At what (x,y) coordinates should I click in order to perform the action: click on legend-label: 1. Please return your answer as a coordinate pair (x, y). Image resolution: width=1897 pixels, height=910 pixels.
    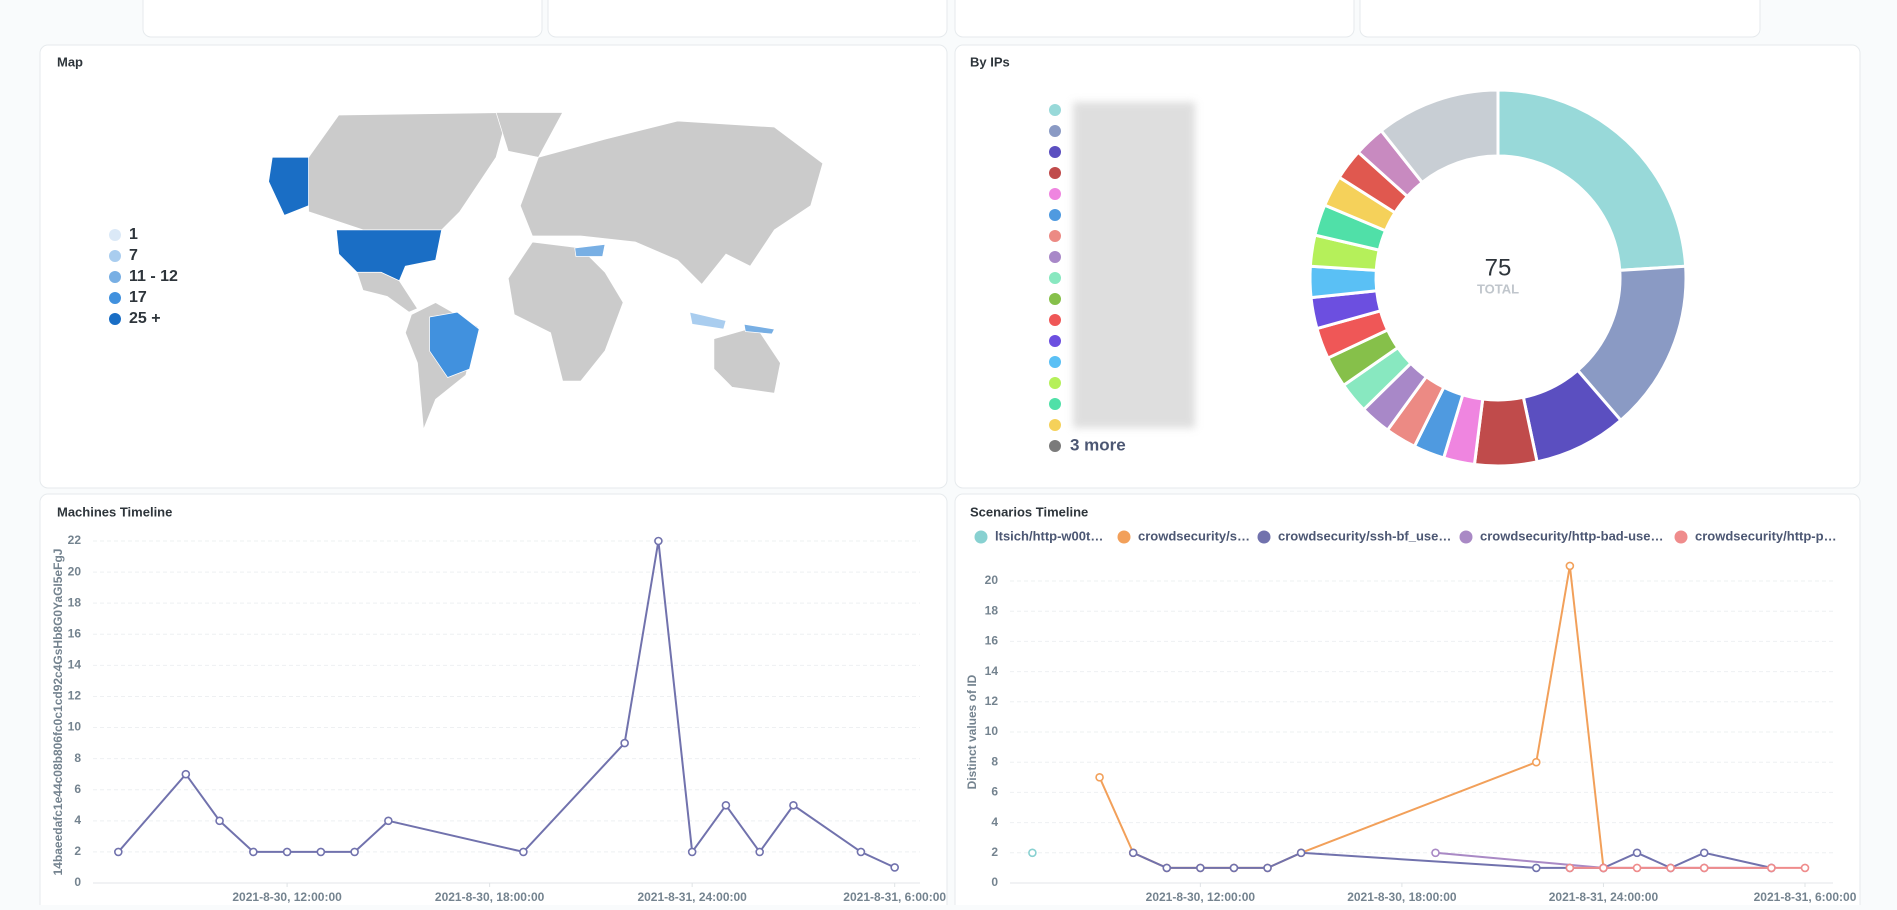
    Looking at the image, I should click on (133, 234).